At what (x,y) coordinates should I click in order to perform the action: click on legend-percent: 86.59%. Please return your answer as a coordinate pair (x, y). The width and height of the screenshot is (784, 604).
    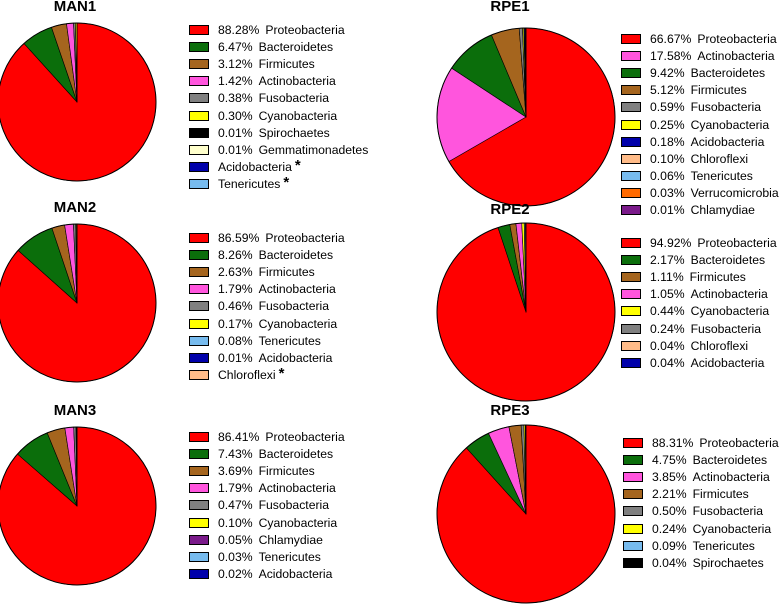
    Looking at the image, I should click on (238, 238).